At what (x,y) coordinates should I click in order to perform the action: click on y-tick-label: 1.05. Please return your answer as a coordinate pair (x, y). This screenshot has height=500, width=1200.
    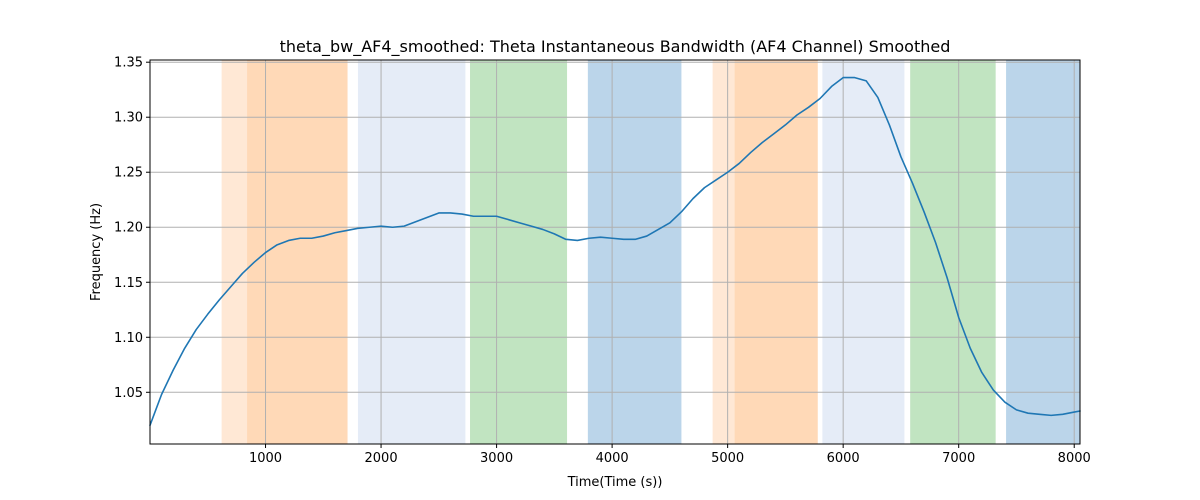
    Looking at the image, I should click on (128, 393).